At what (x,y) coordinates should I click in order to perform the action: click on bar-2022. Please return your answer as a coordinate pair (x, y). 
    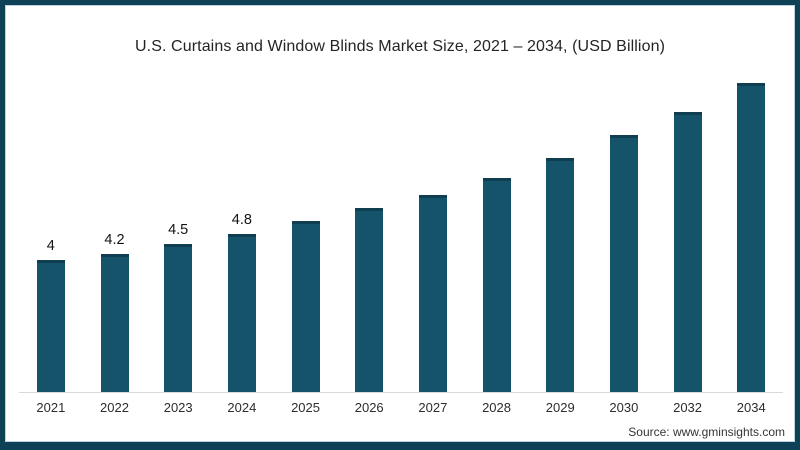
    Looking at the image, I should click on (114, 323).